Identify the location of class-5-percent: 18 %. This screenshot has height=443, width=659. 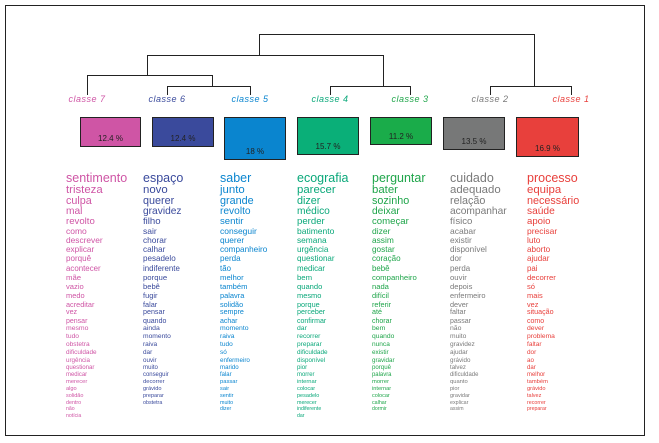
(255, 151).